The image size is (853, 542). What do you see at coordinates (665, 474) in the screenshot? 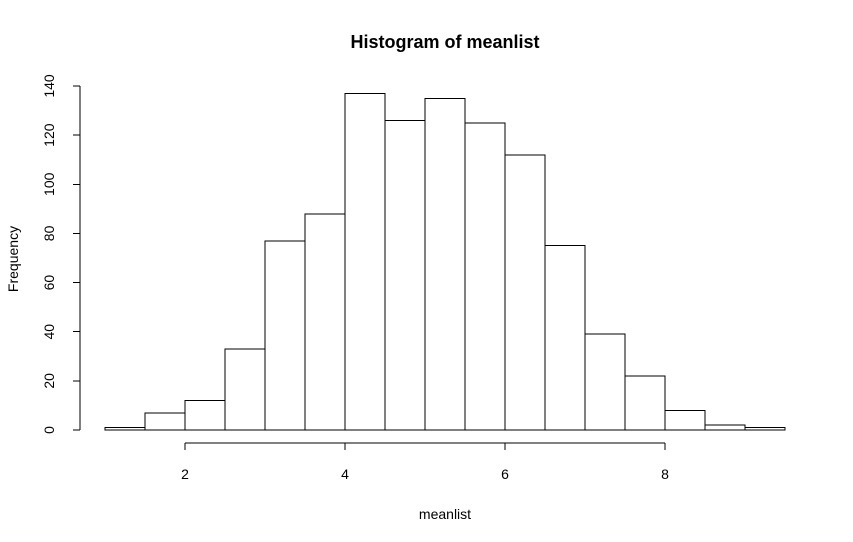
I see `x-tick-label: 8` at bounding box center [665, 474].